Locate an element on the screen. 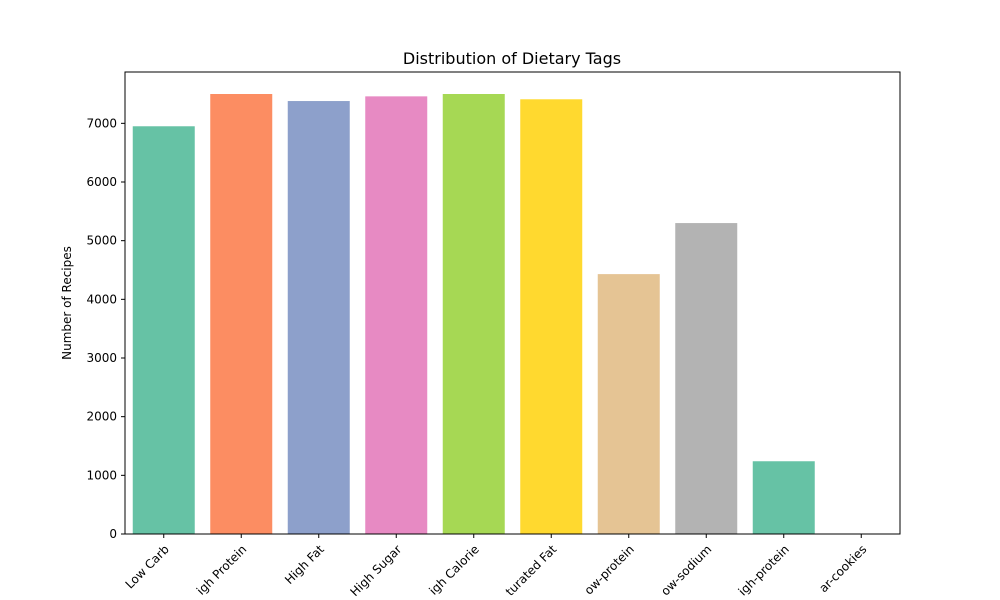  y-tick-label: 5000 is located at coordinates (101, 241).